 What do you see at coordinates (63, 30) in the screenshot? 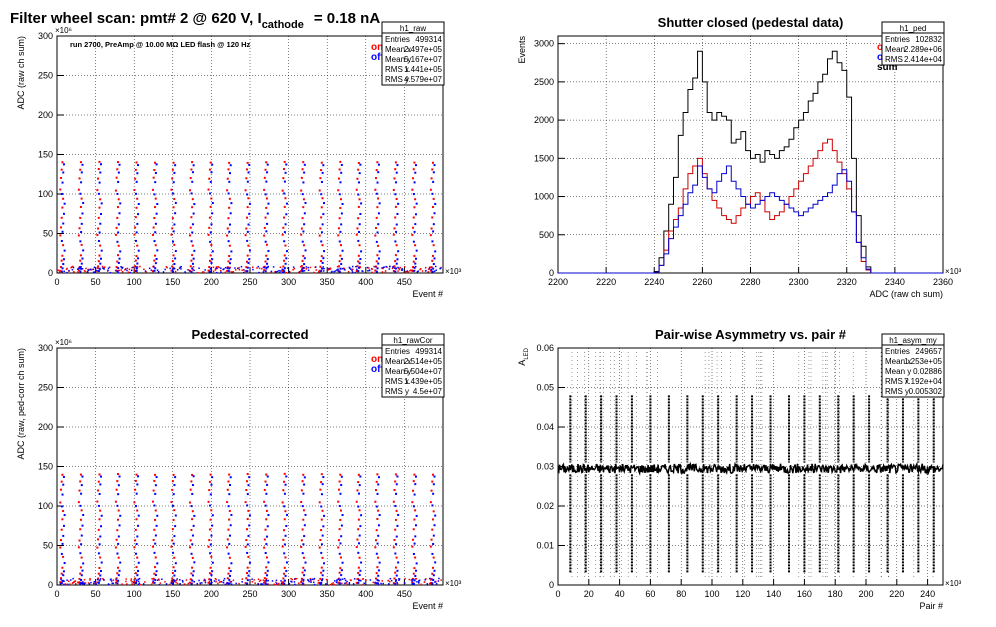
I see `y-exponent: ×10⁶` at bounding box center [63, 30].